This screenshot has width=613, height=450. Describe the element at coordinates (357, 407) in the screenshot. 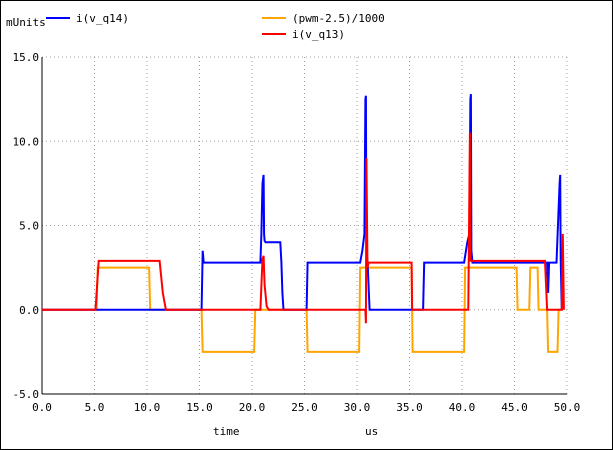

I see `x-tick-label: 30.0` at that location.